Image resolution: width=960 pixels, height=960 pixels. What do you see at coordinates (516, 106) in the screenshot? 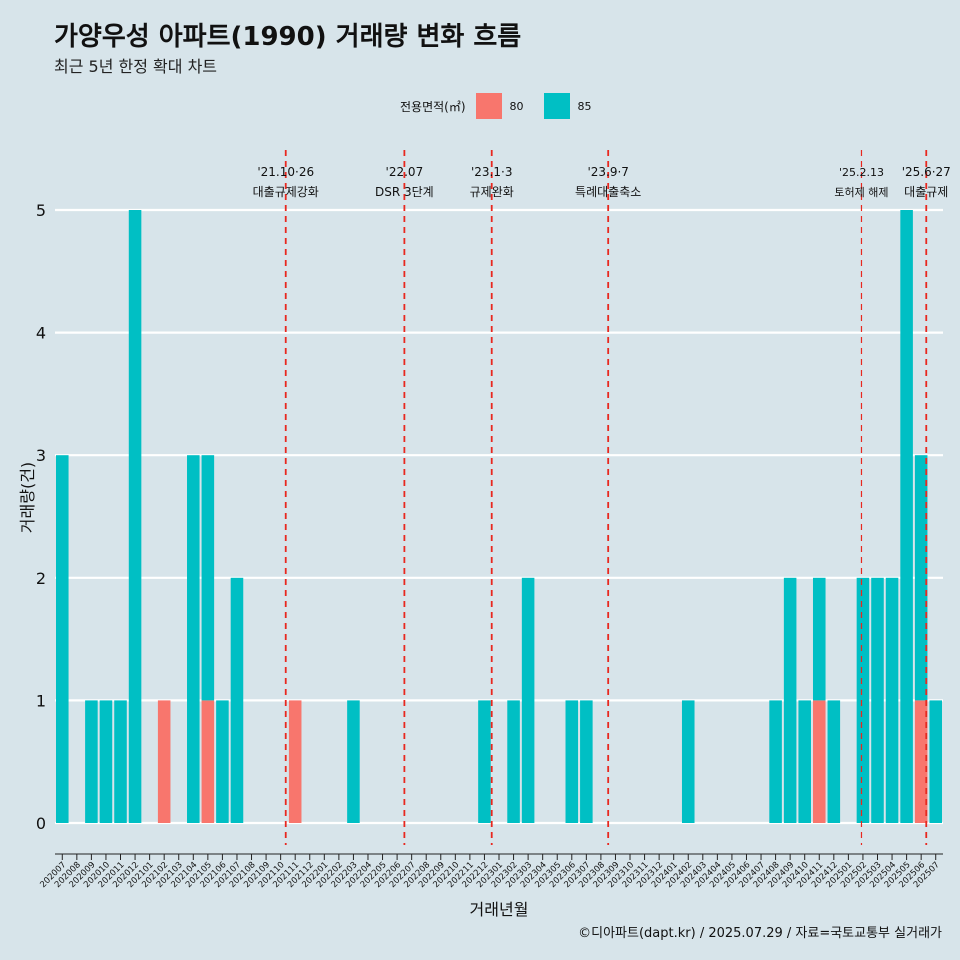
I see `legend-label-80: 80` at bounding box center [516, 106].